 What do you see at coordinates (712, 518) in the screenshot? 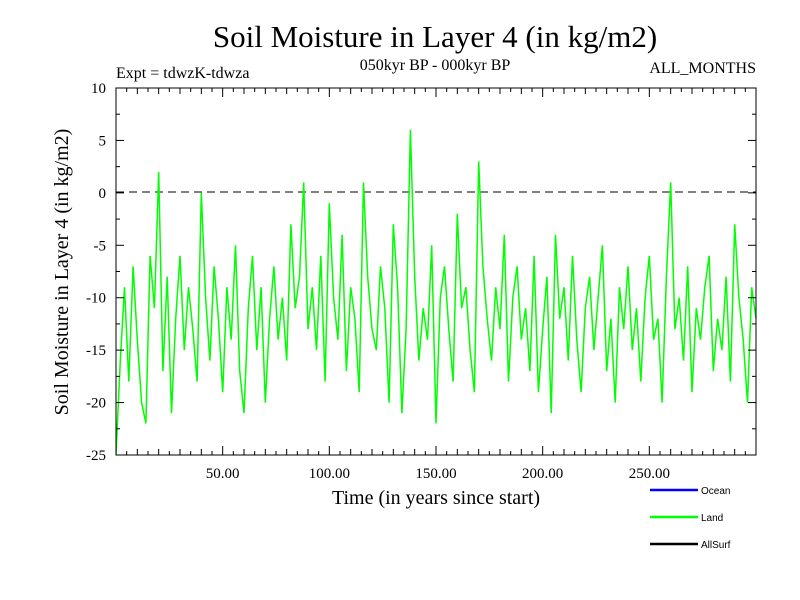
I see `legend-label-land: Land` at bounding box center [712, 518].